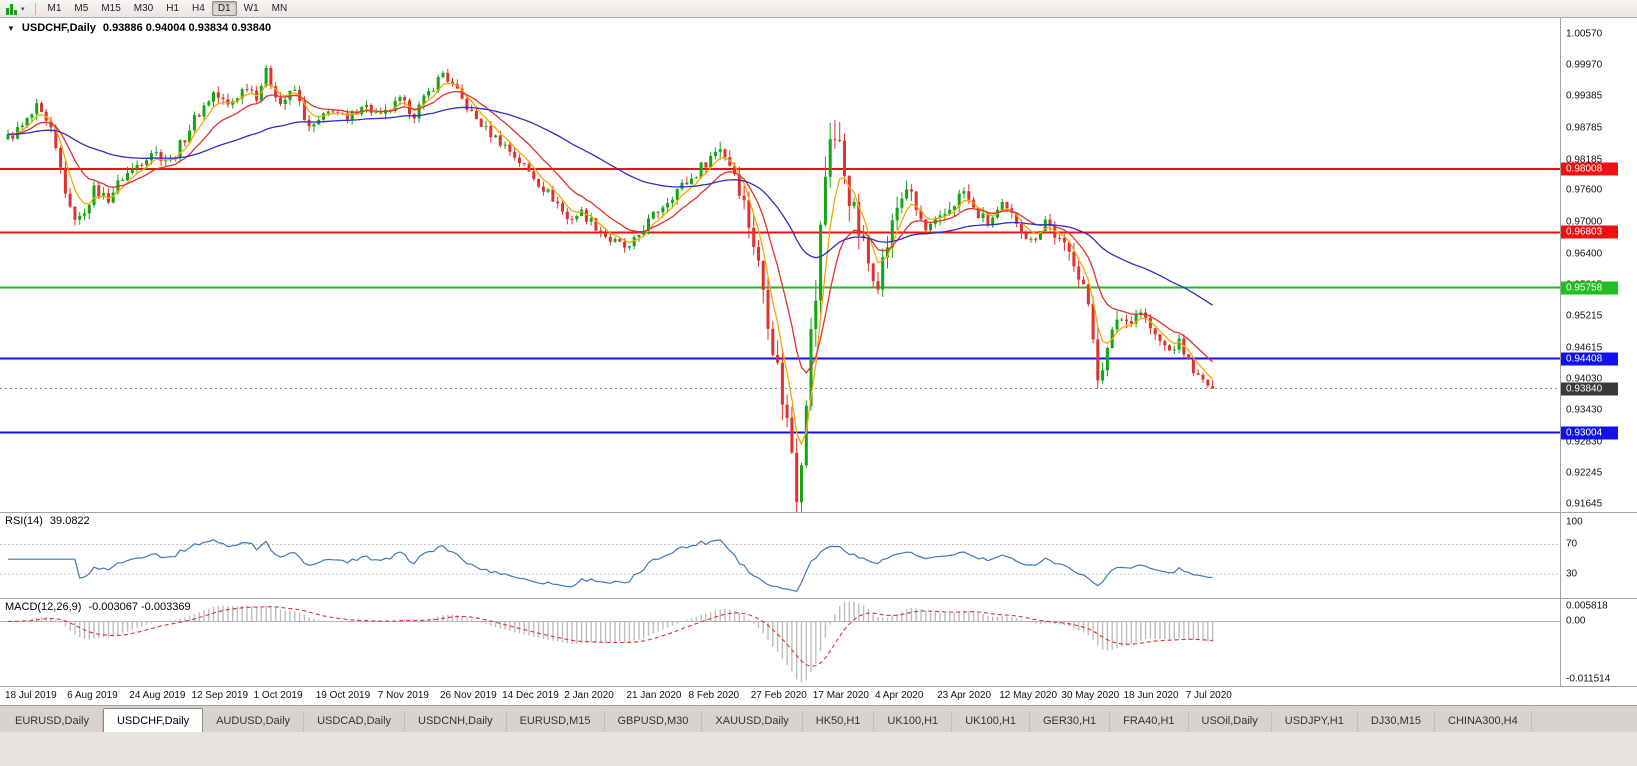 The width and height of the screenshot is (1637, 766). What do you see at coordinates (1587, 606) in the screenshot?
I see `macd-axis-label: 0.005818` at bounding box center [1587, 606].